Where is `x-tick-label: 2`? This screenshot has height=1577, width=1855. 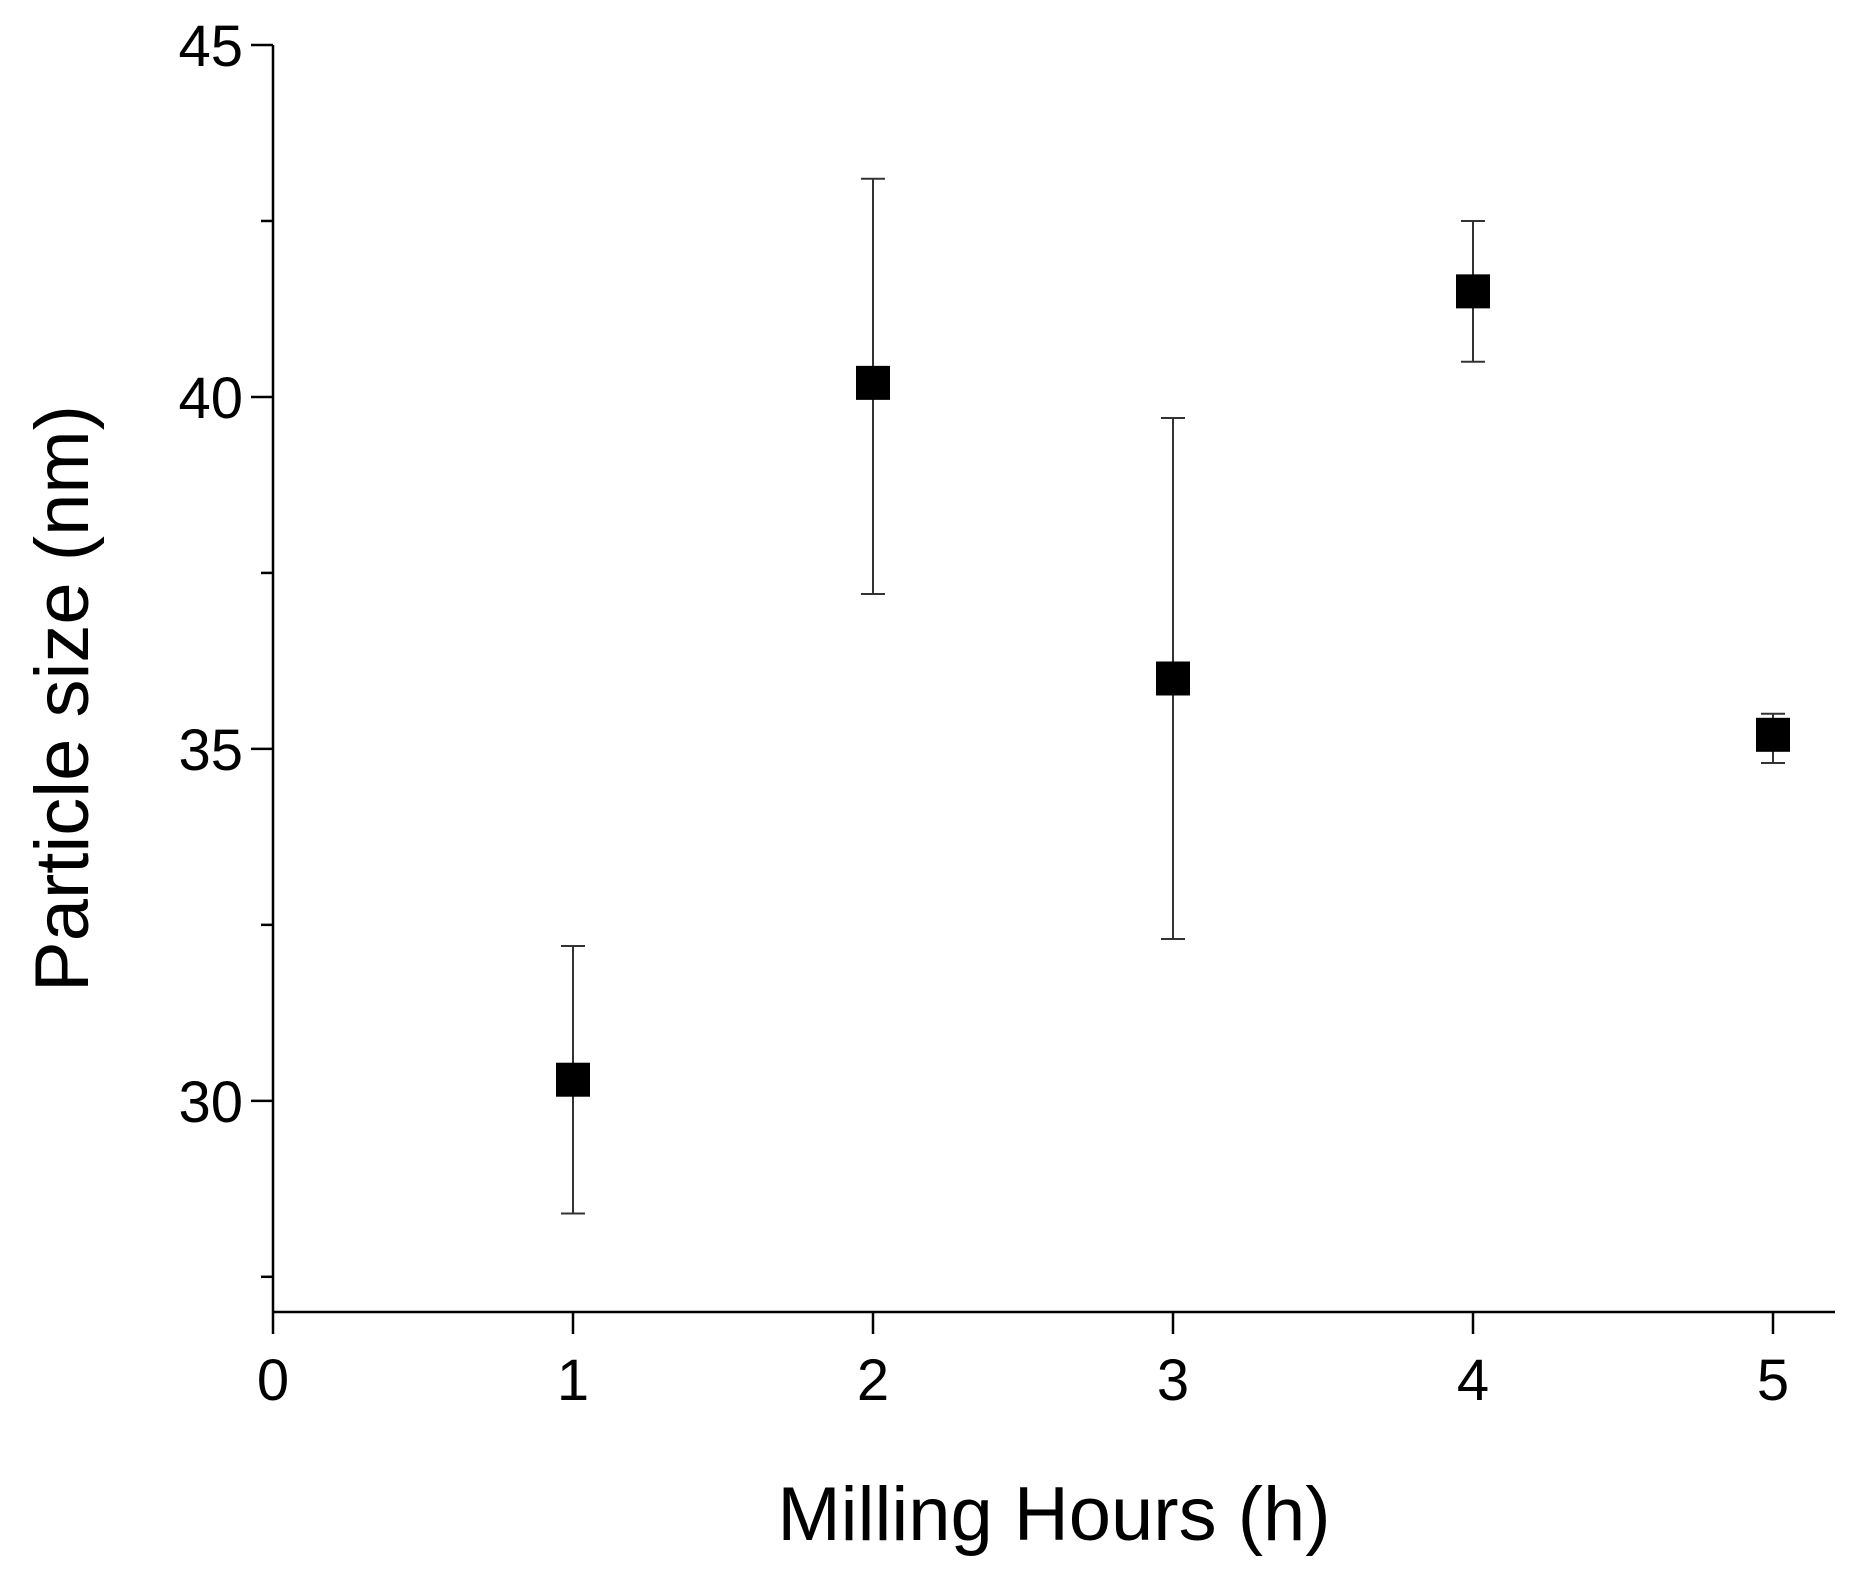 x-tick-label: 2 is located at coordinates (873, 1380).